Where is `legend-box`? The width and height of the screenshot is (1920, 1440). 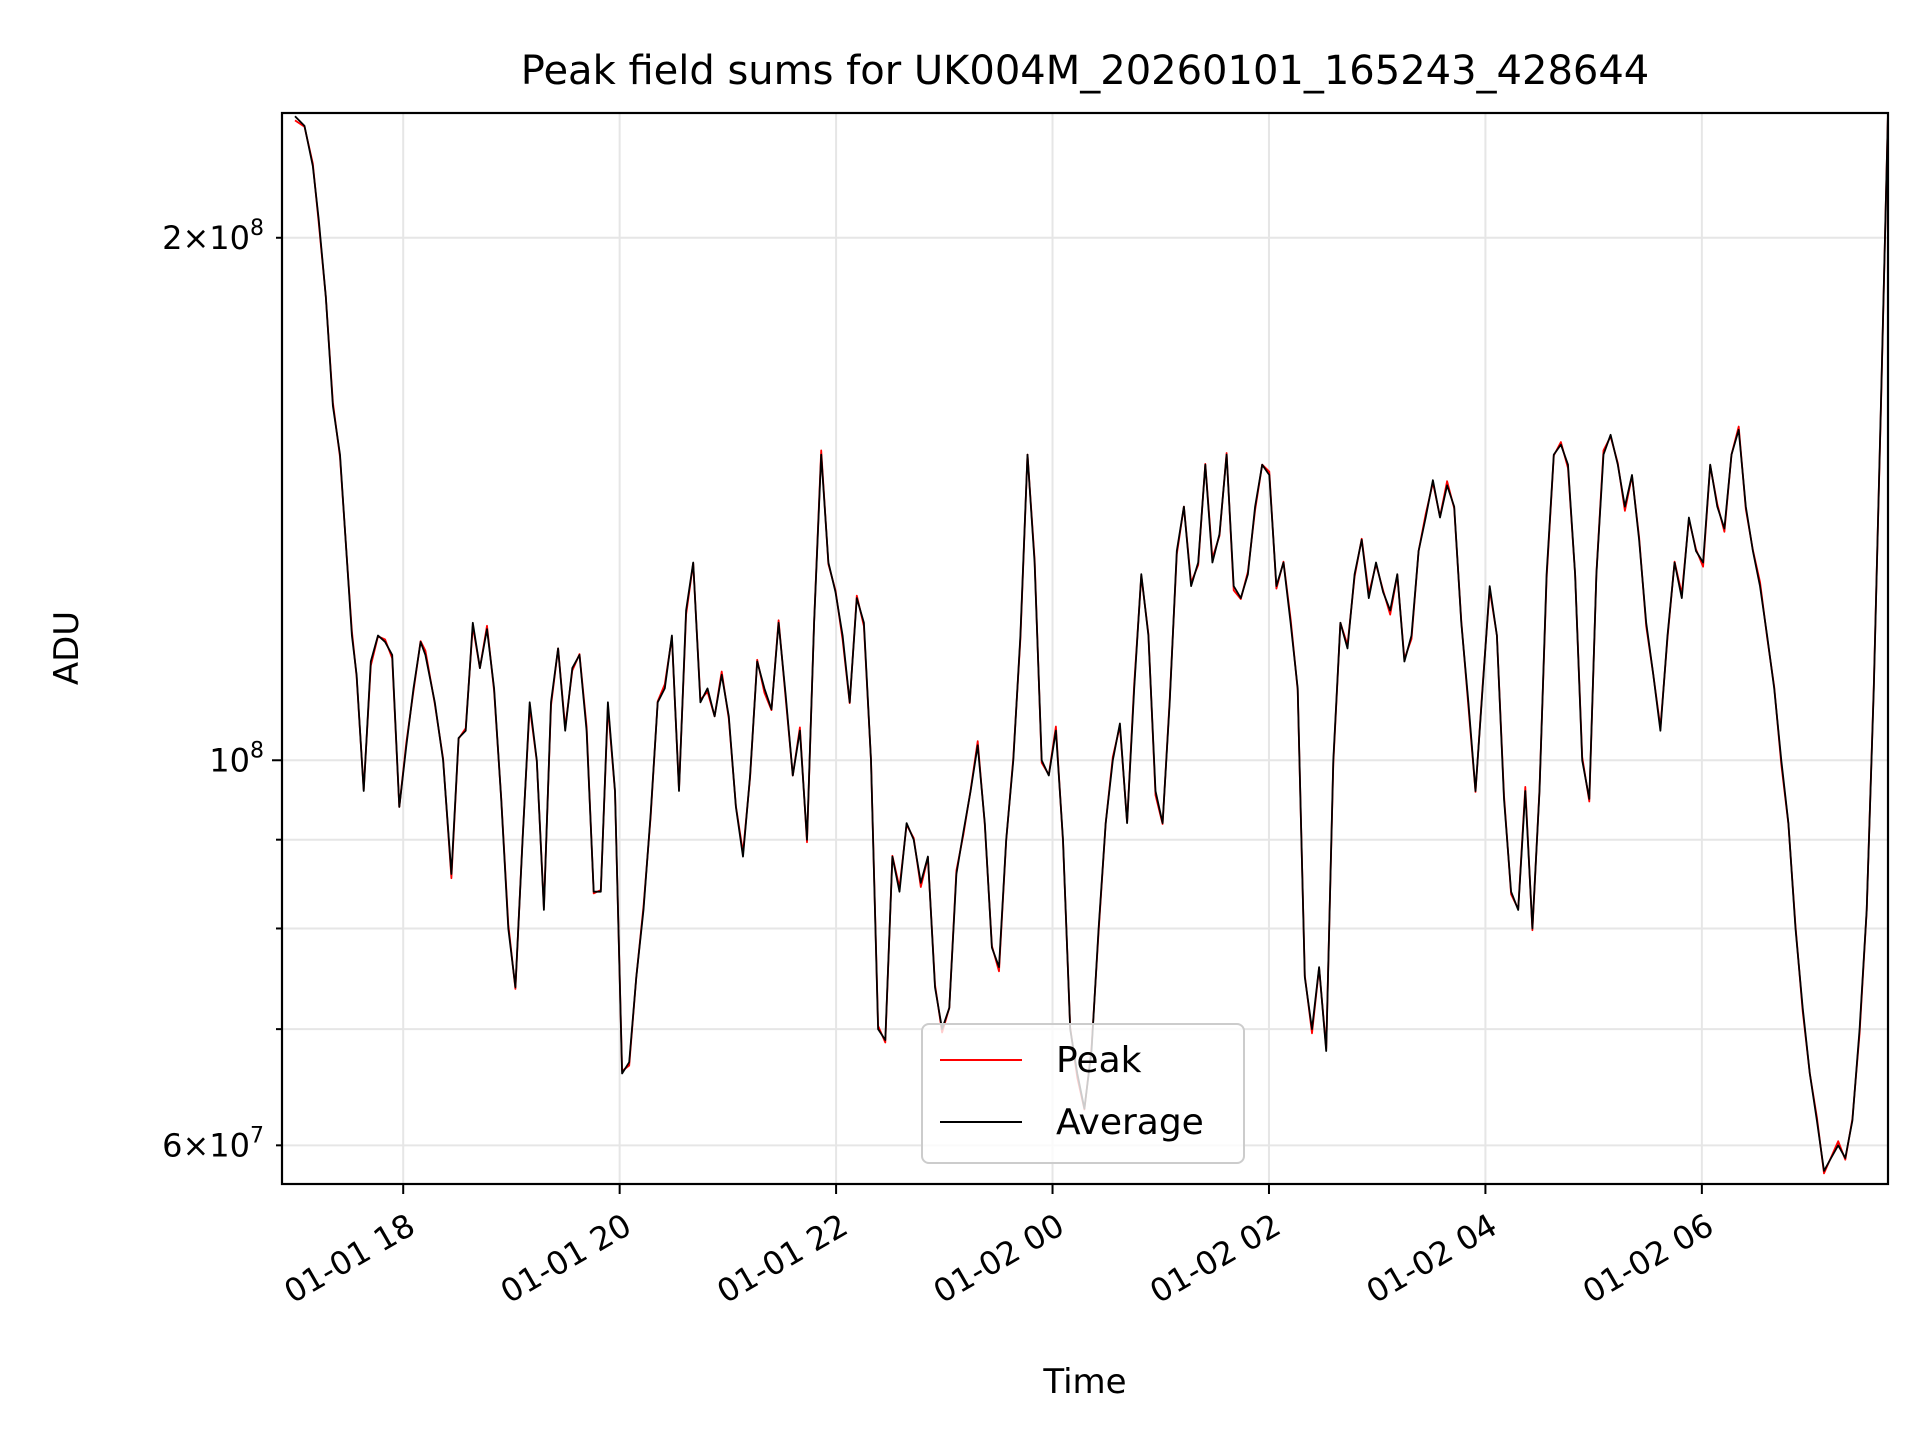 legend-box is located at coordinates (1083, 1093).